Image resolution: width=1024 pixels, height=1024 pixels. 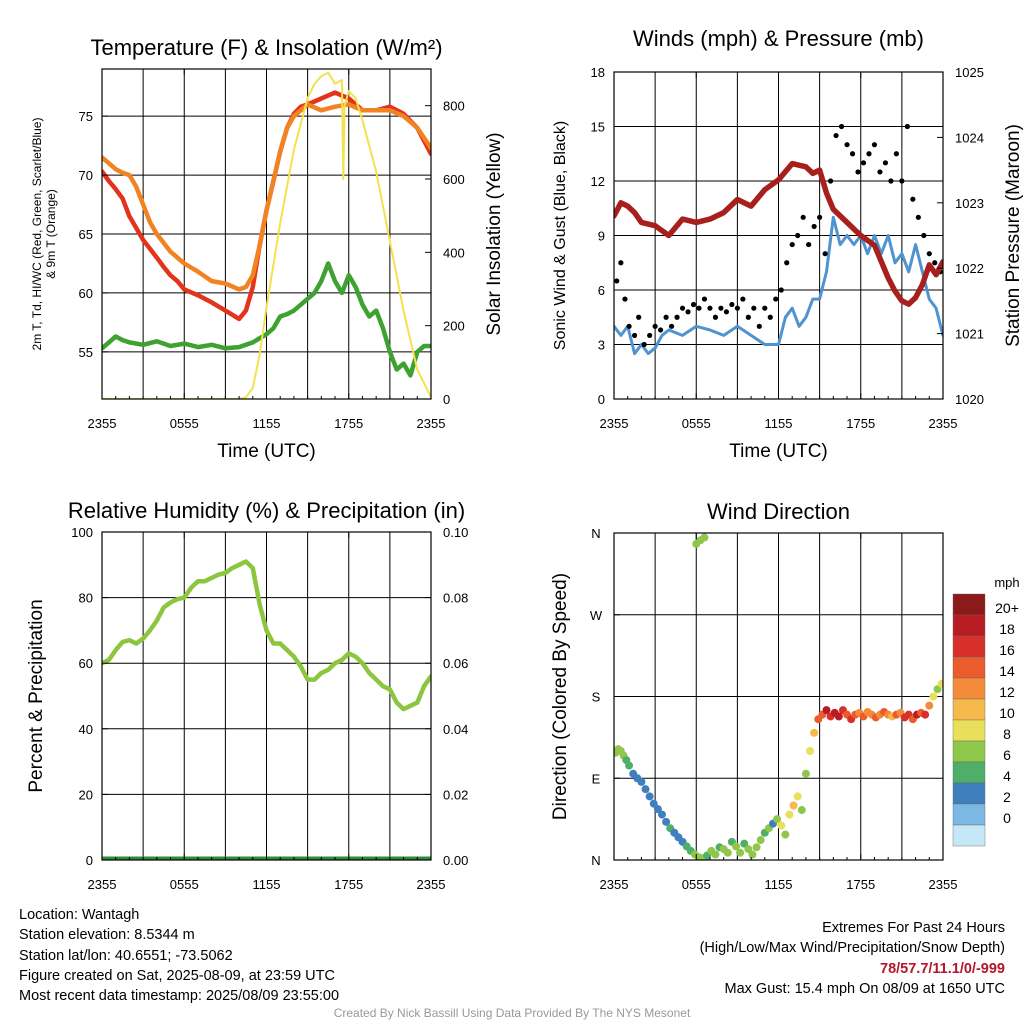 What do you see at coordinates (778, 239) in the screenshot?
I see `winds-series-group` at bounding box center [778, 239].